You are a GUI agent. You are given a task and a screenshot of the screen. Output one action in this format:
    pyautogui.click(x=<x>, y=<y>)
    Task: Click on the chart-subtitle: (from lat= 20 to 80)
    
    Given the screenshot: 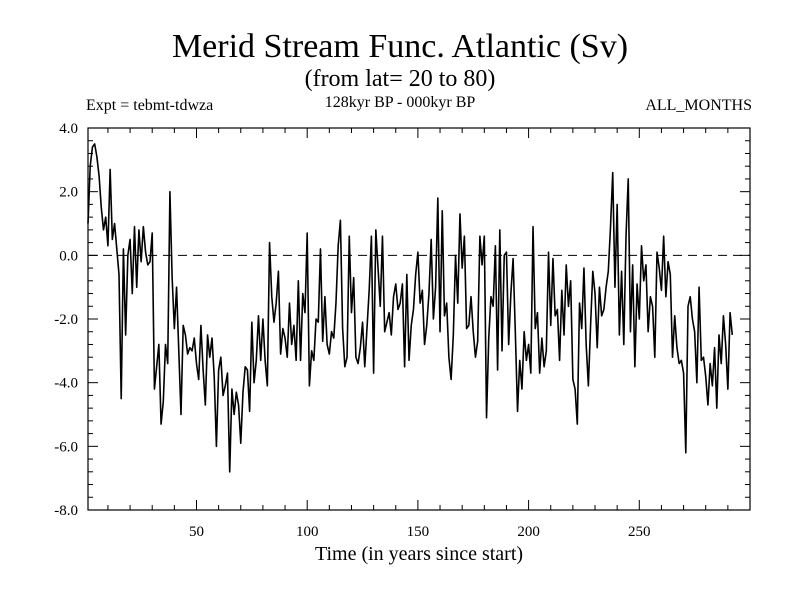 What is the action you would take?
    pyautogui.click(x=400, y=79)
    